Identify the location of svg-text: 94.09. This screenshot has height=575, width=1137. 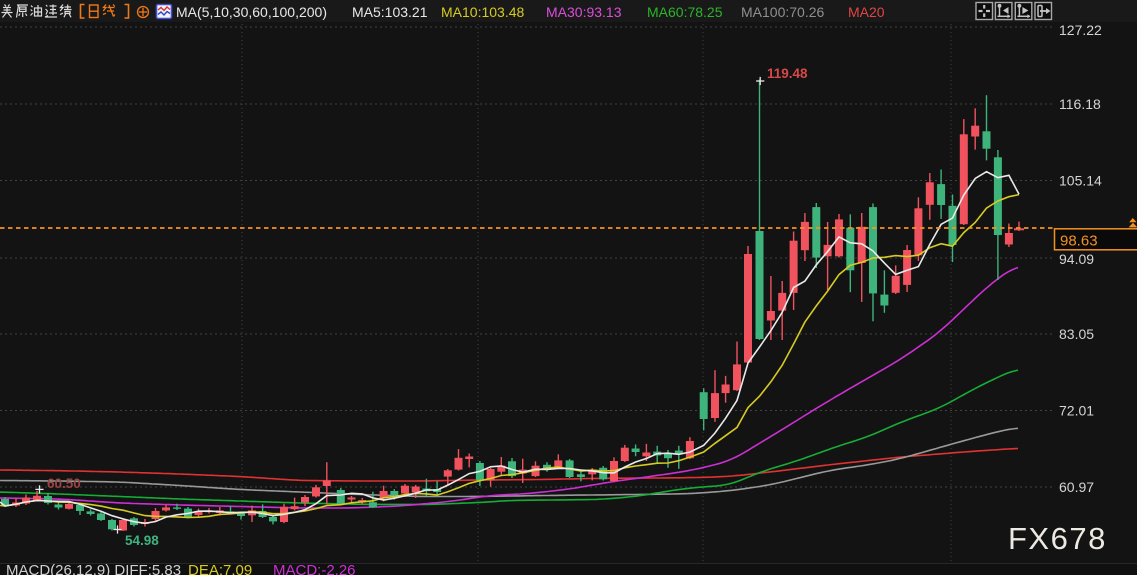
(1076, 259).